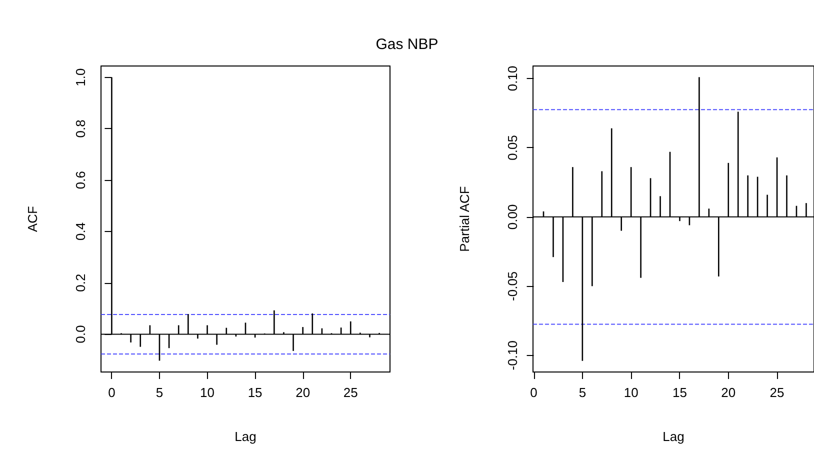 The height and width of the screenshot is (469, 814). I want to click on y-tick-label: 0.2, so click(80, 283).